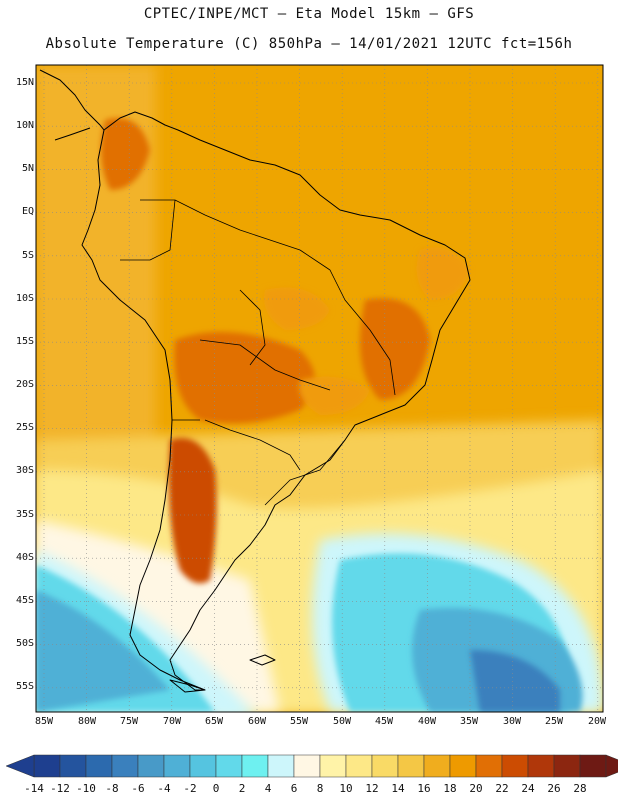 Image resolution: width=618 pixels, height=800 pixels. What do you see at coordinates (44, 721) in the screenshot?
I see `lon-label: 85W` at bounding box center [44, 721].